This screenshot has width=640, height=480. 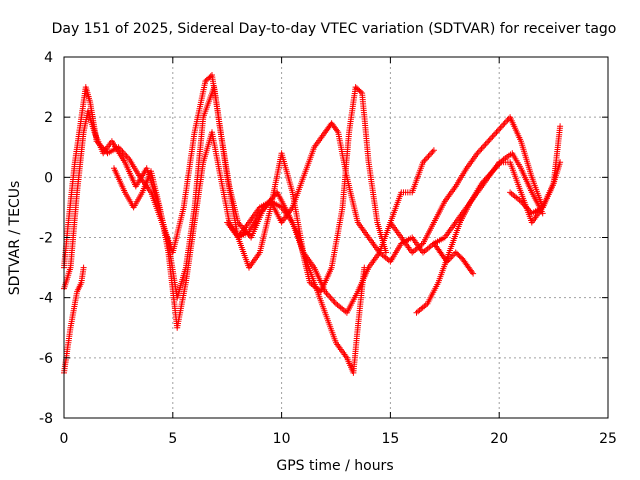 I want to click on y-tick-label: 2, so click(x=48, y=118).